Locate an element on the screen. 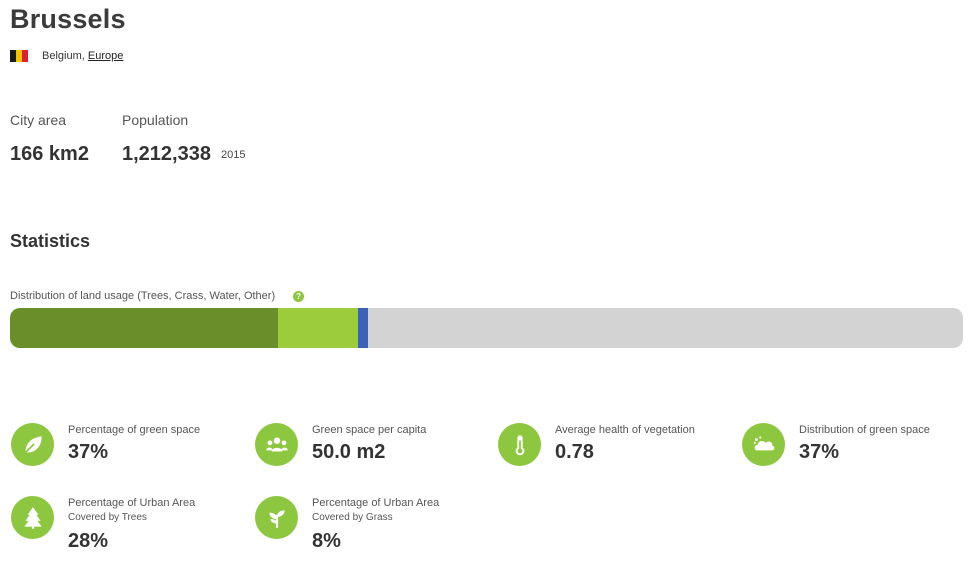 Image resolution: width=980 pixels, height=569 pixels. bar-segment-other is located at coordinates (665, 328).